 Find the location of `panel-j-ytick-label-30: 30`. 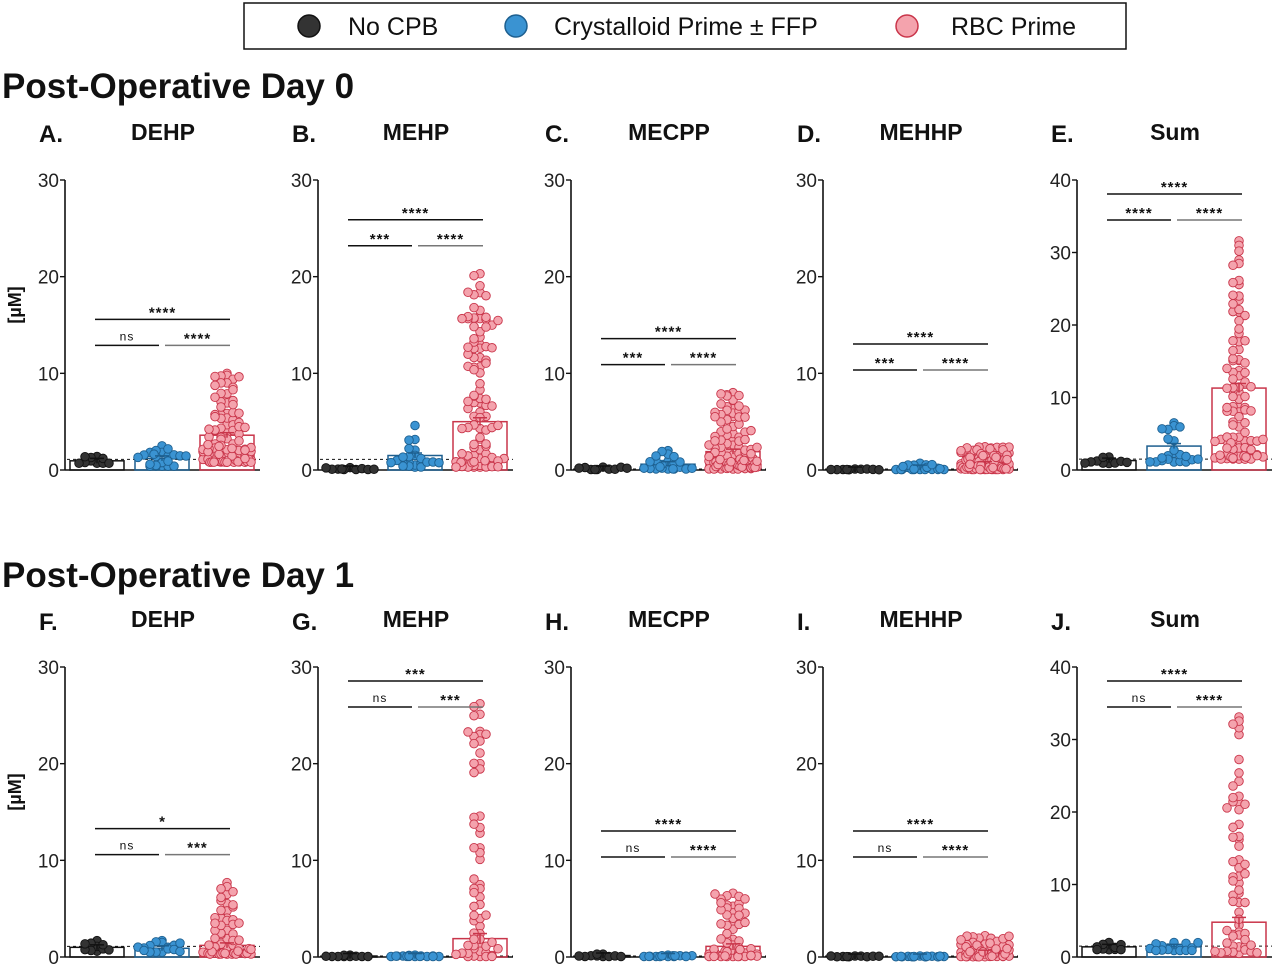

panel-j-ytick-label-30: 30 is located at coordinates (1060, 741).